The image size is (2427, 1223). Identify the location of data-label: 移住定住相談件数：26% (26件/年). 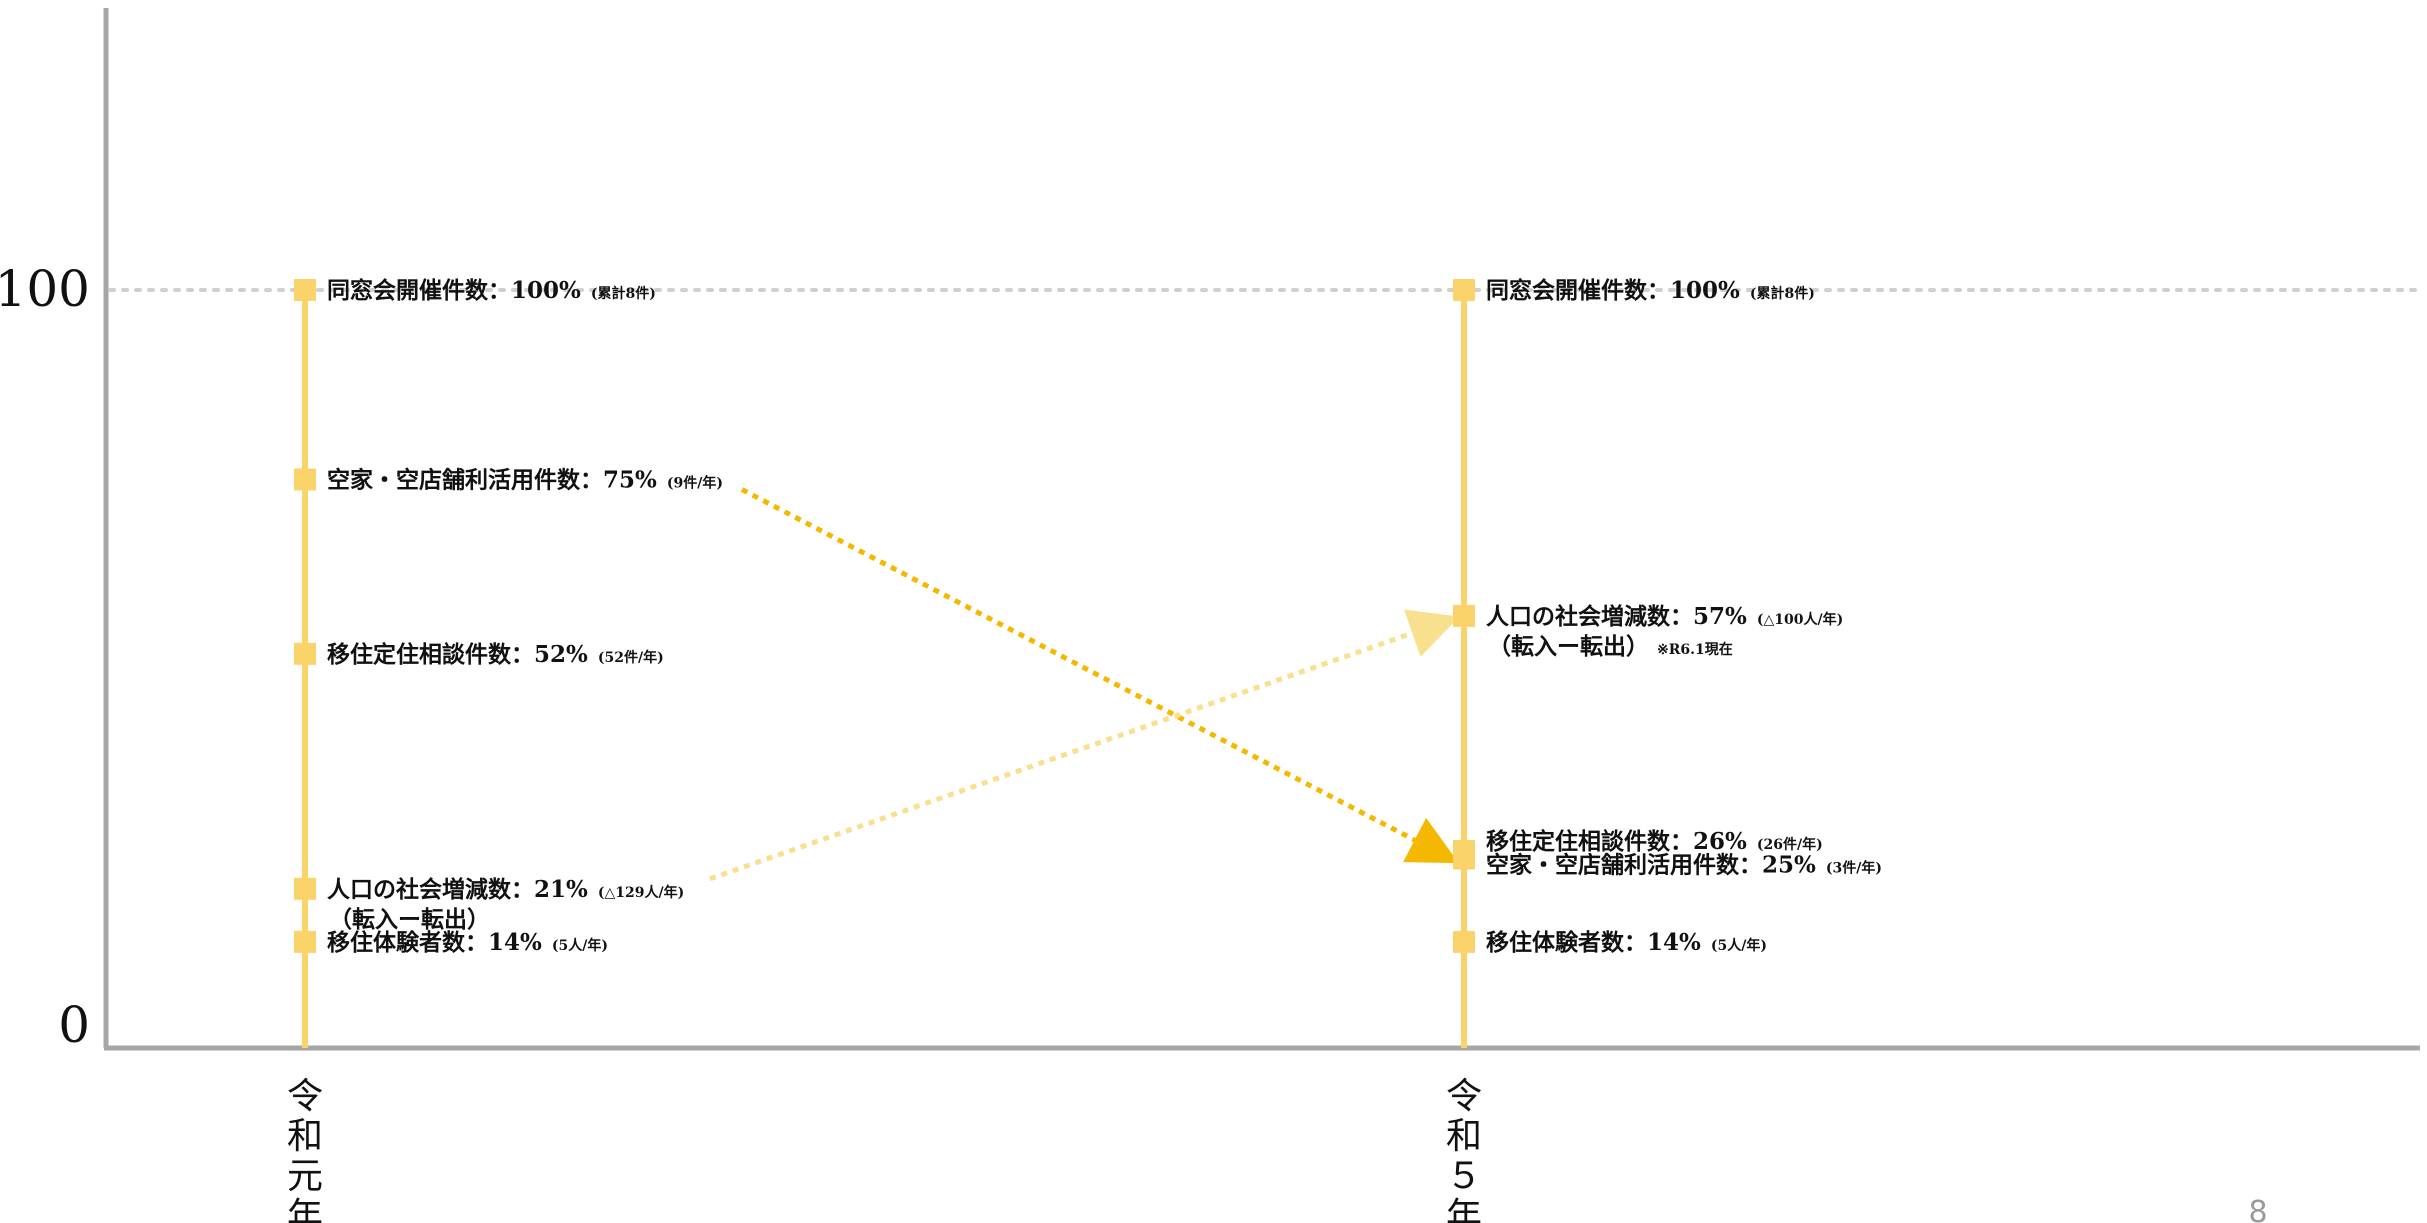
(1654, 841).